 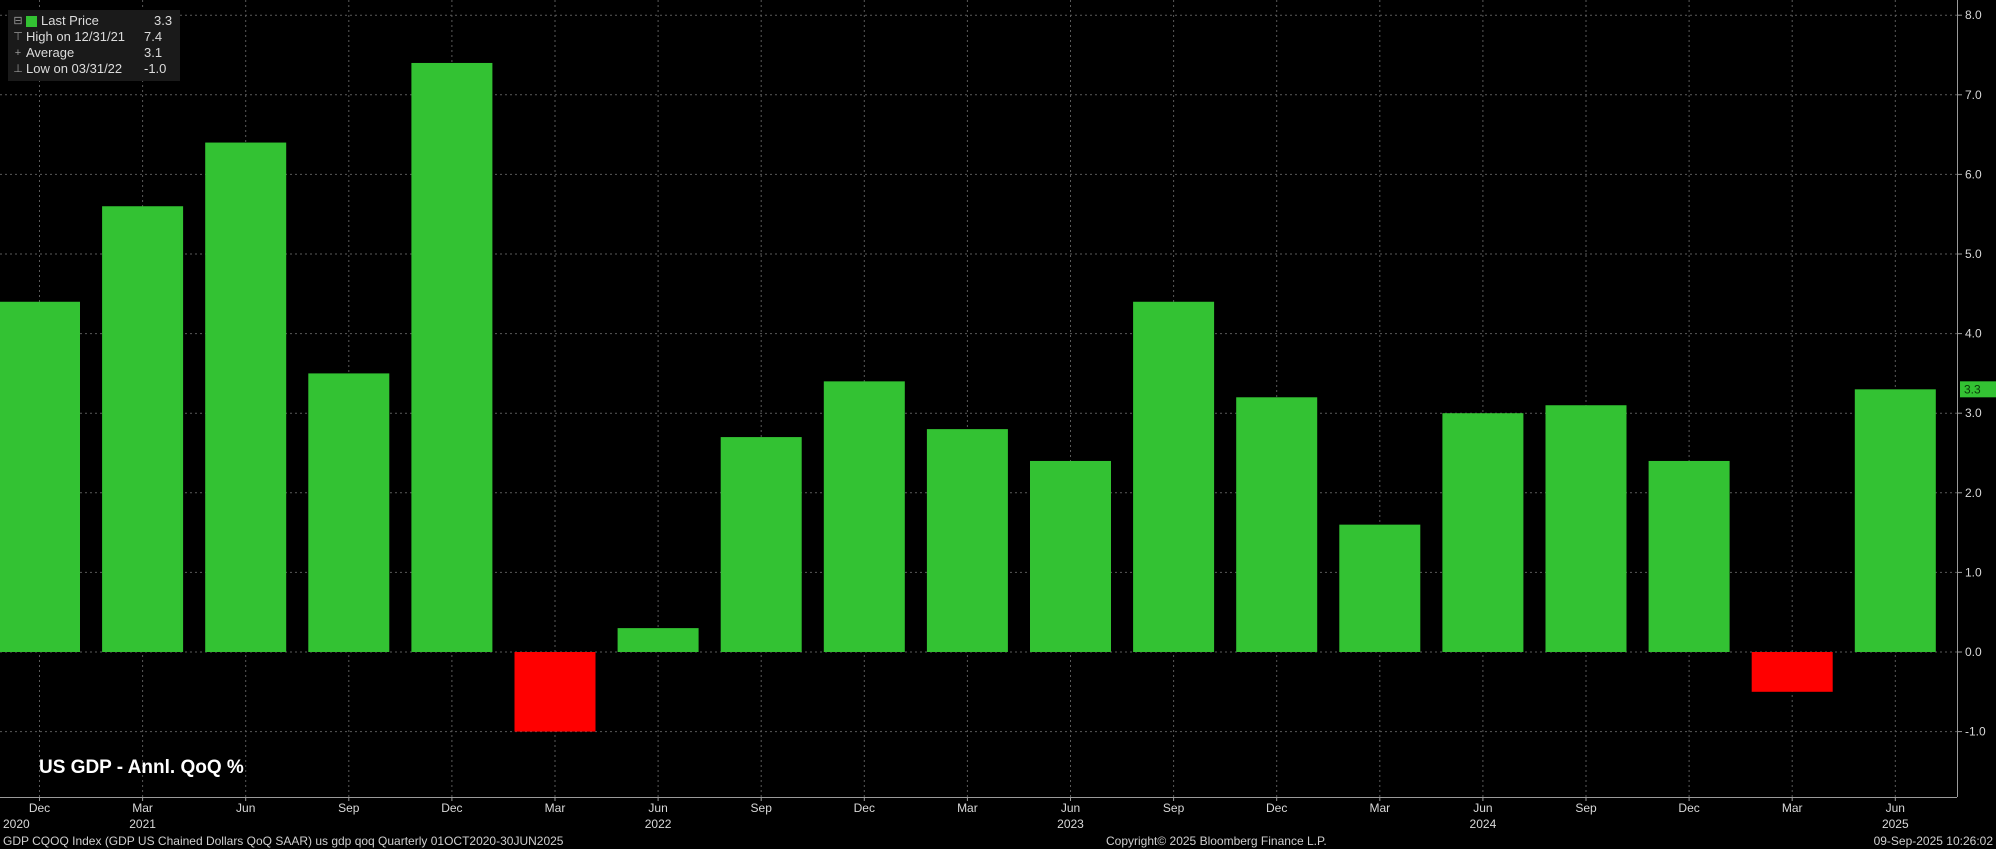 I want to click on chart-title: US GDP - Annl. QoQ %, so click(x=141, y=767).